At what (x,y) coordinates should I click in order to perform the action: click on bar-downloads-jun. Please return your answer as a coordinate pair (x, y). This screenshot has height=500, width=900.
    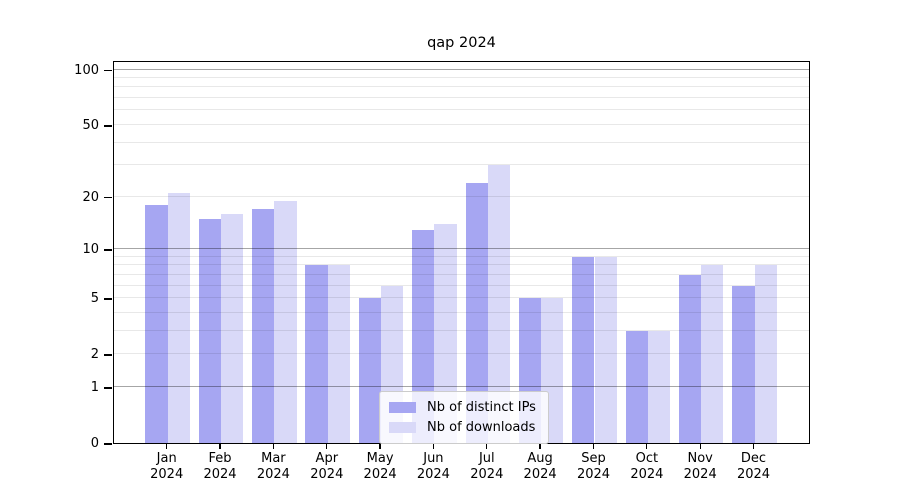
    Looking at the image, I should click on (445, 333).